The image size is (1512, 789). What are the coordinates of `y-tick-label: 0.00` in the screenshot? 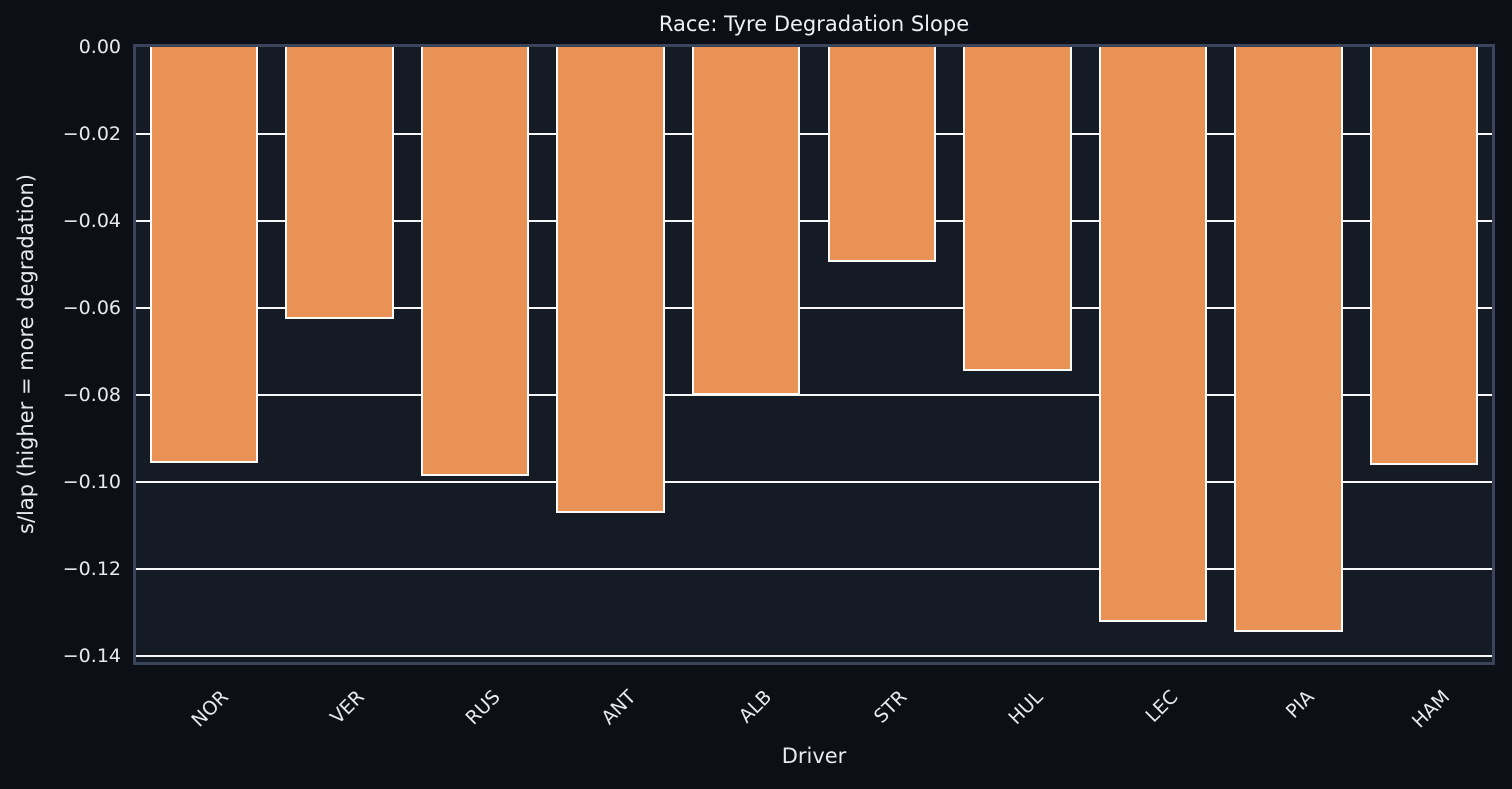 It's located at (99, 47).